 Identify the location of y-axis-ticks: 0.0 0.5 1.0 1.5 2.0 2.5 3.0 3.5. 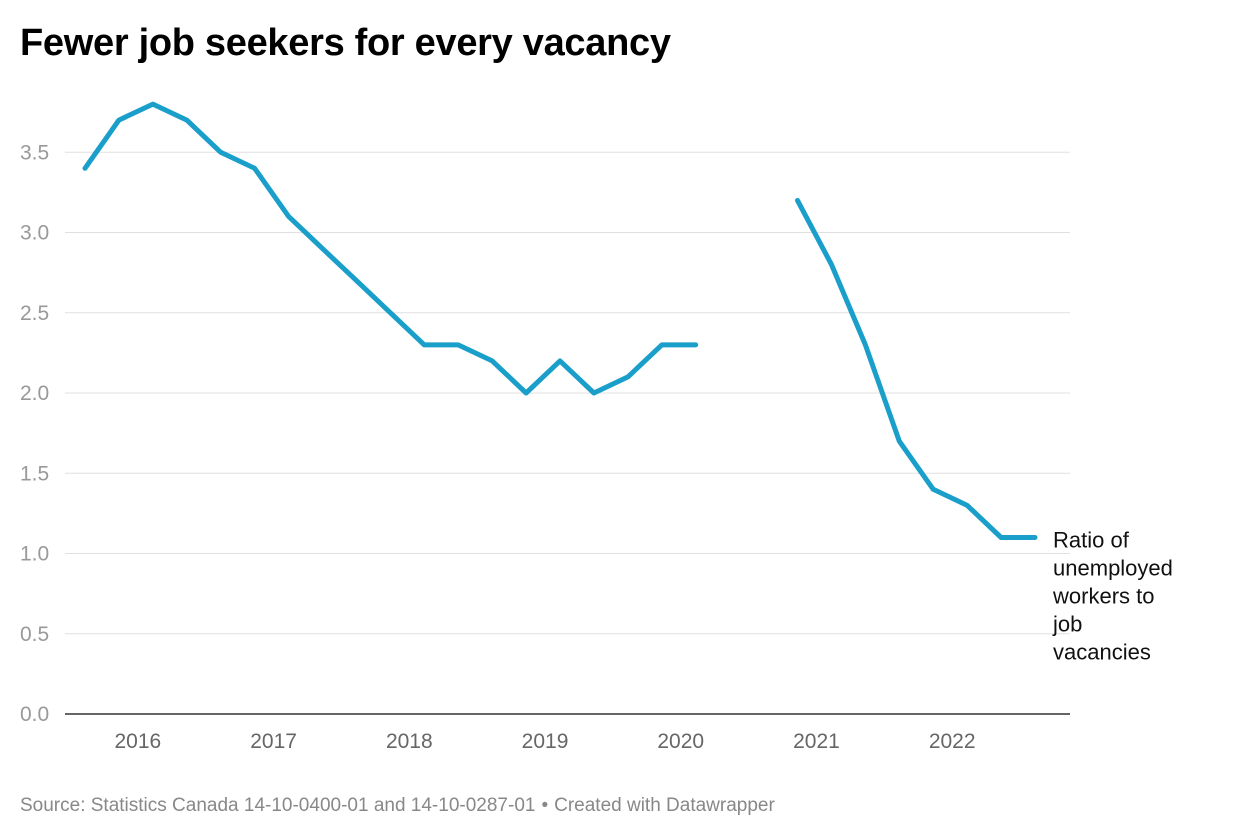
(34, 433).